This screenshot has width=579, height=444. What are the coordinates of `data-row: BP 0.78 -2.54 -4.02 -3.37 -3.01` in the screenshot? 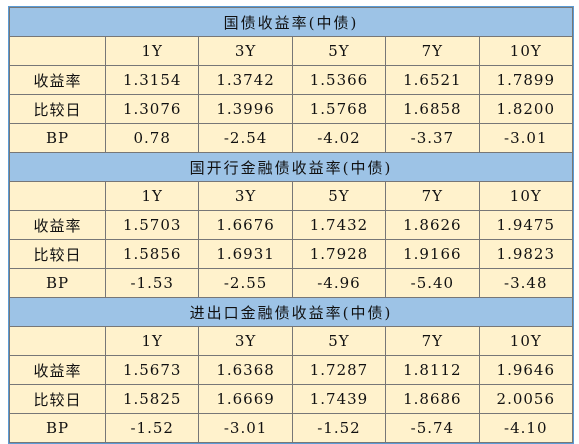 It's located at (291, 138).